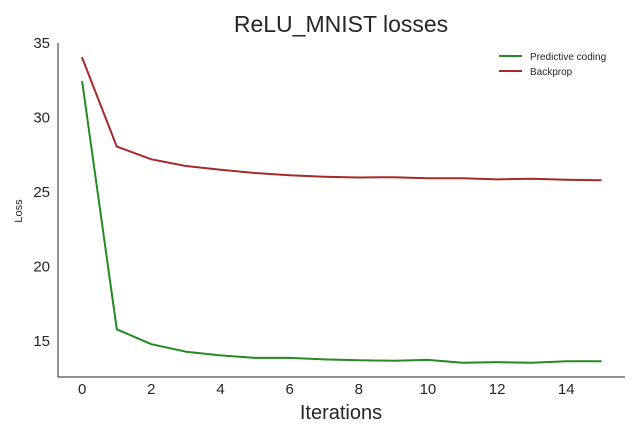 The height and width of the screenshot is (440, 640). What do you see at coordinates (41, 118) in the screenshot?
I see `y-tick-label: 30` at bounding box center [41, 118].